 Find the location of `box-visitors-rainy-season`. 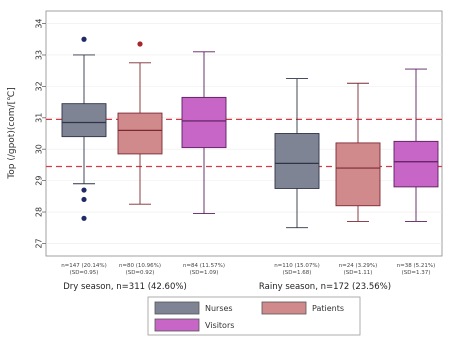

box-visitors-rainy-season is located at coordinates (416, 145).